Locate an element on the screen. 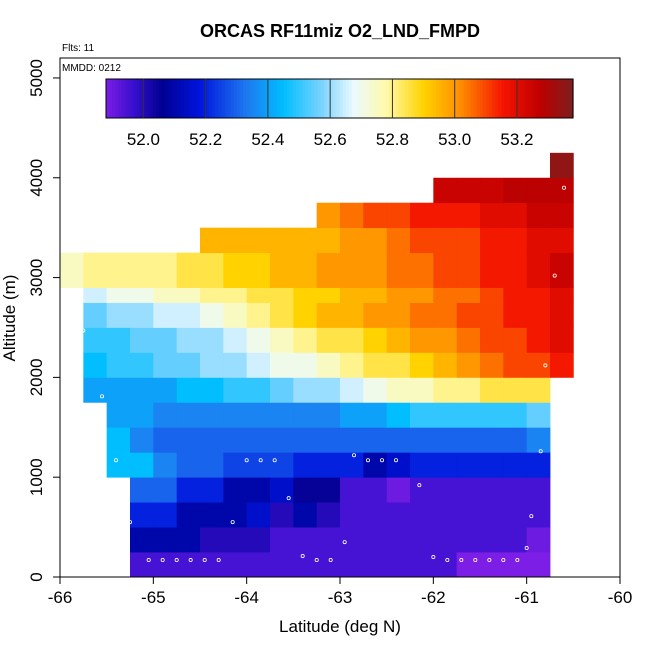  colorbar-tick-label: 52.0 is located at coordinates (143, 139).